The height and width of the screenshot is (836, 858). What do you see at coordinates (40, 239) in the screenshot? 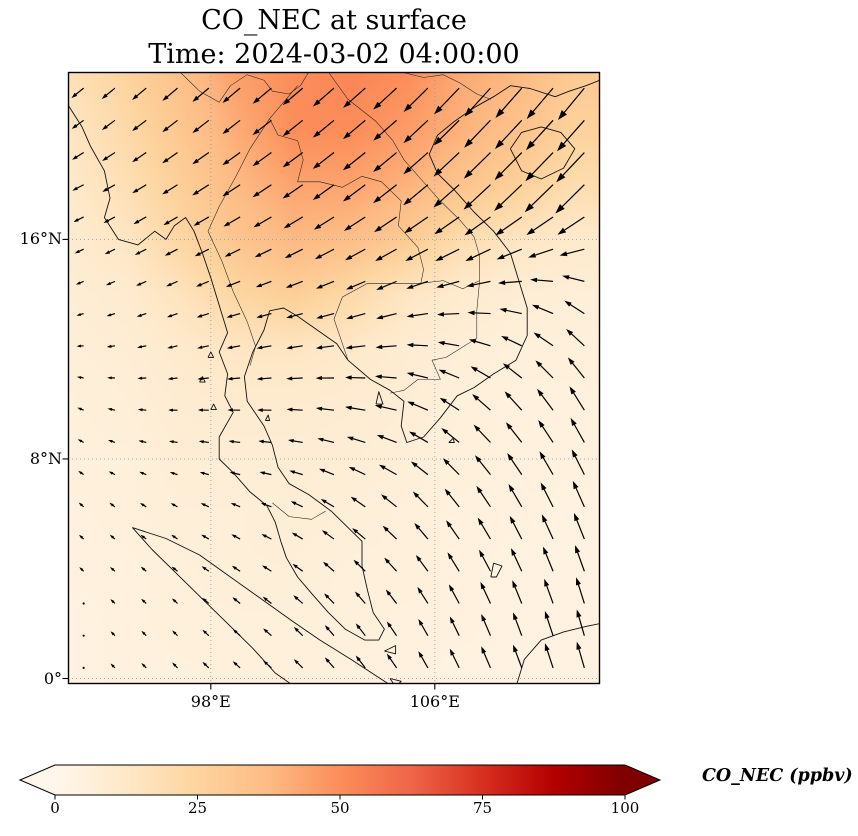
I see `lat-tick-label: 16°N` at bounding box center [40, 239].